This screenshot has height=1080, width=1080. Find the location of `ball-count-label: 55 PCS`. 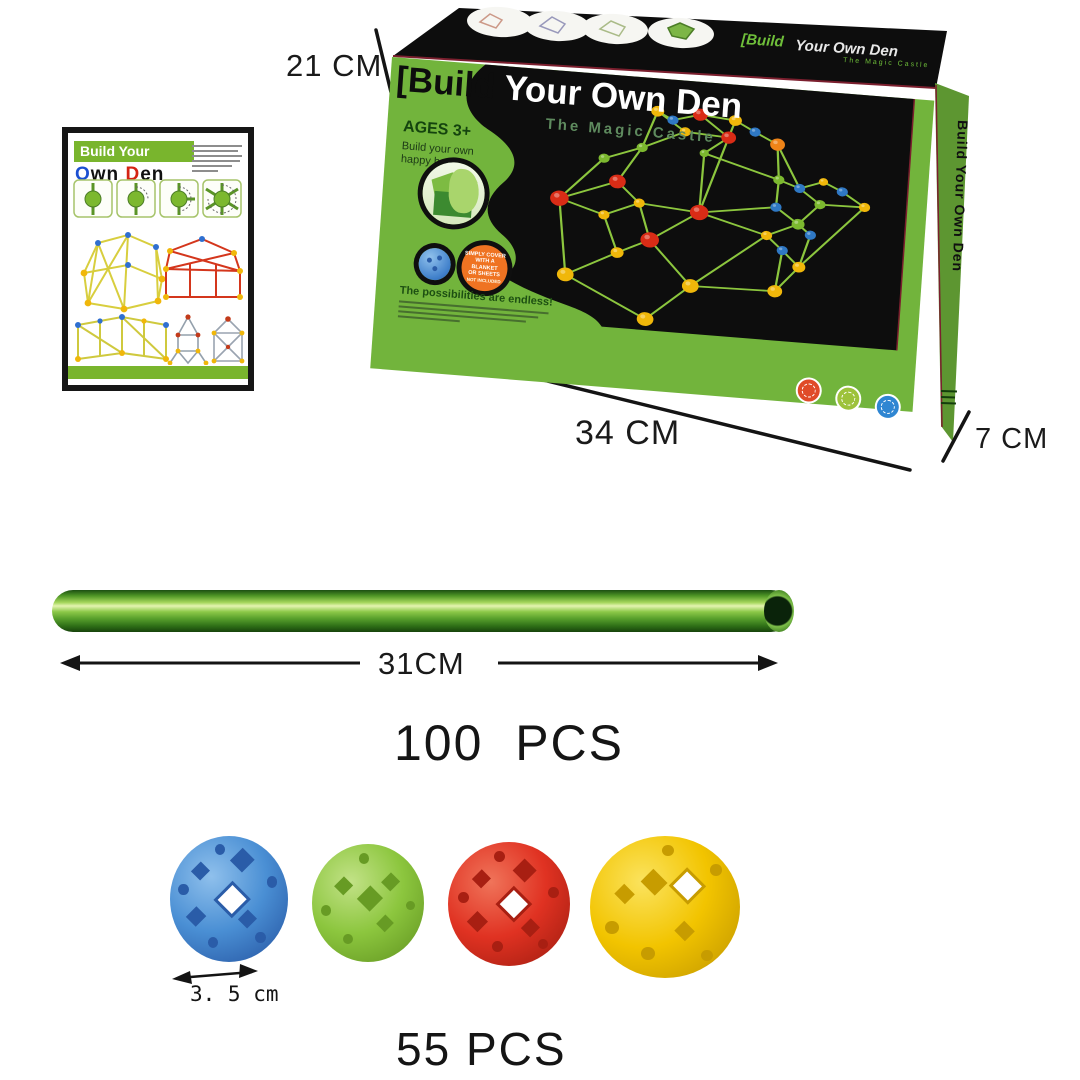

ball-count-label: 55 PCS is located at coordinates (481, 1049).